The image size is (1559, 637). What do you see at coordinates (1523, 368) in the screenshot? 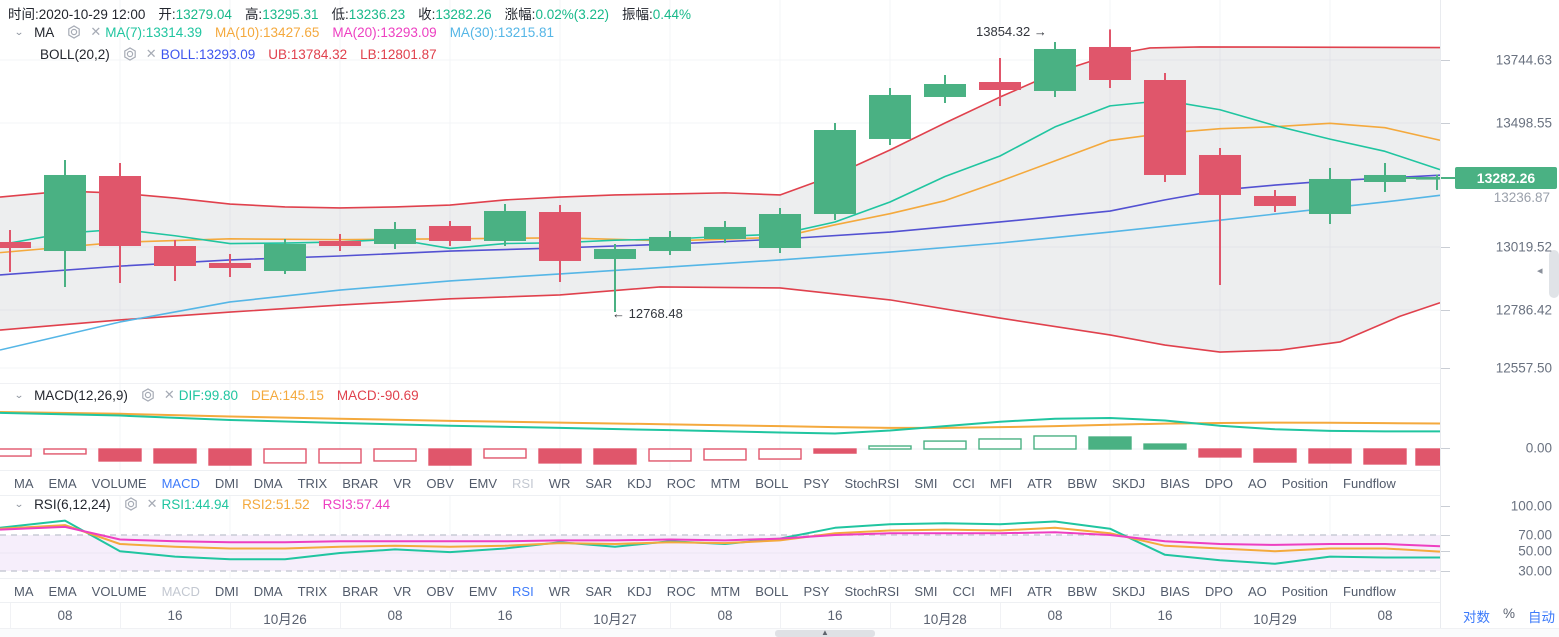
I see `price-tick: 12557.50` at bounding box center [1523, 368].